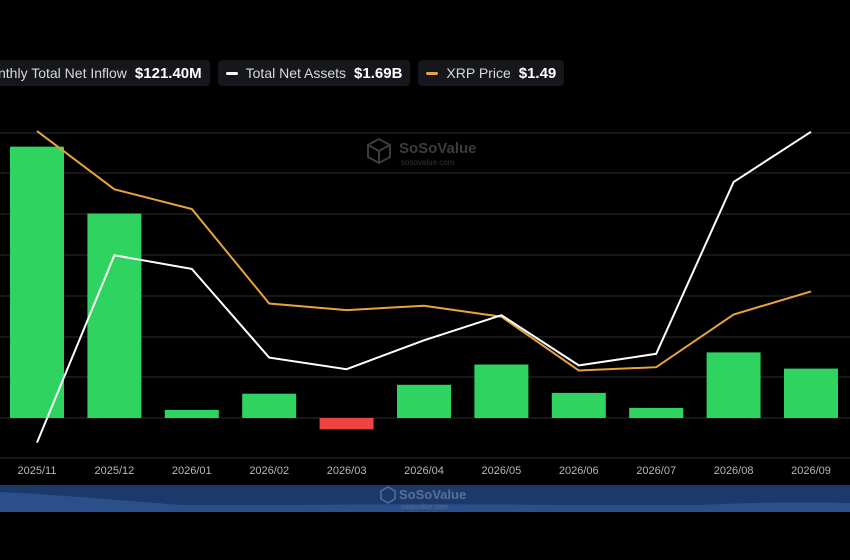 Image resolution: width=850 pixels, height=560 pixels. Describe the element at coordinates (438, 148) in the screenshot. I see `watermark-brand: SoSoValue` at that location.